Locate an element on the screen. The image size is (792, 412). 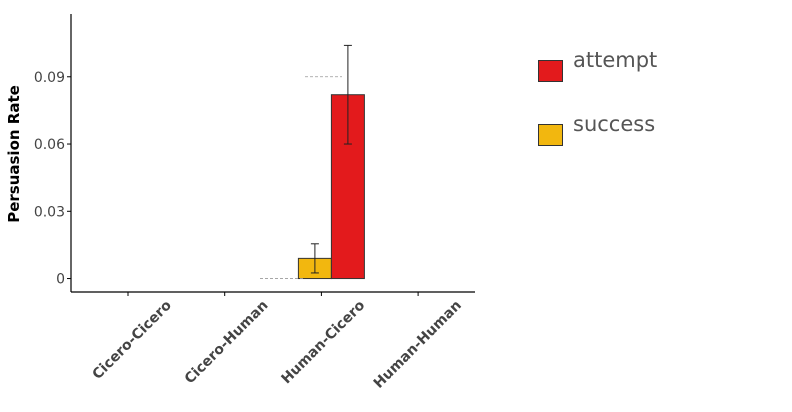
legend-item-success: success is located at coordinates (638, 129).